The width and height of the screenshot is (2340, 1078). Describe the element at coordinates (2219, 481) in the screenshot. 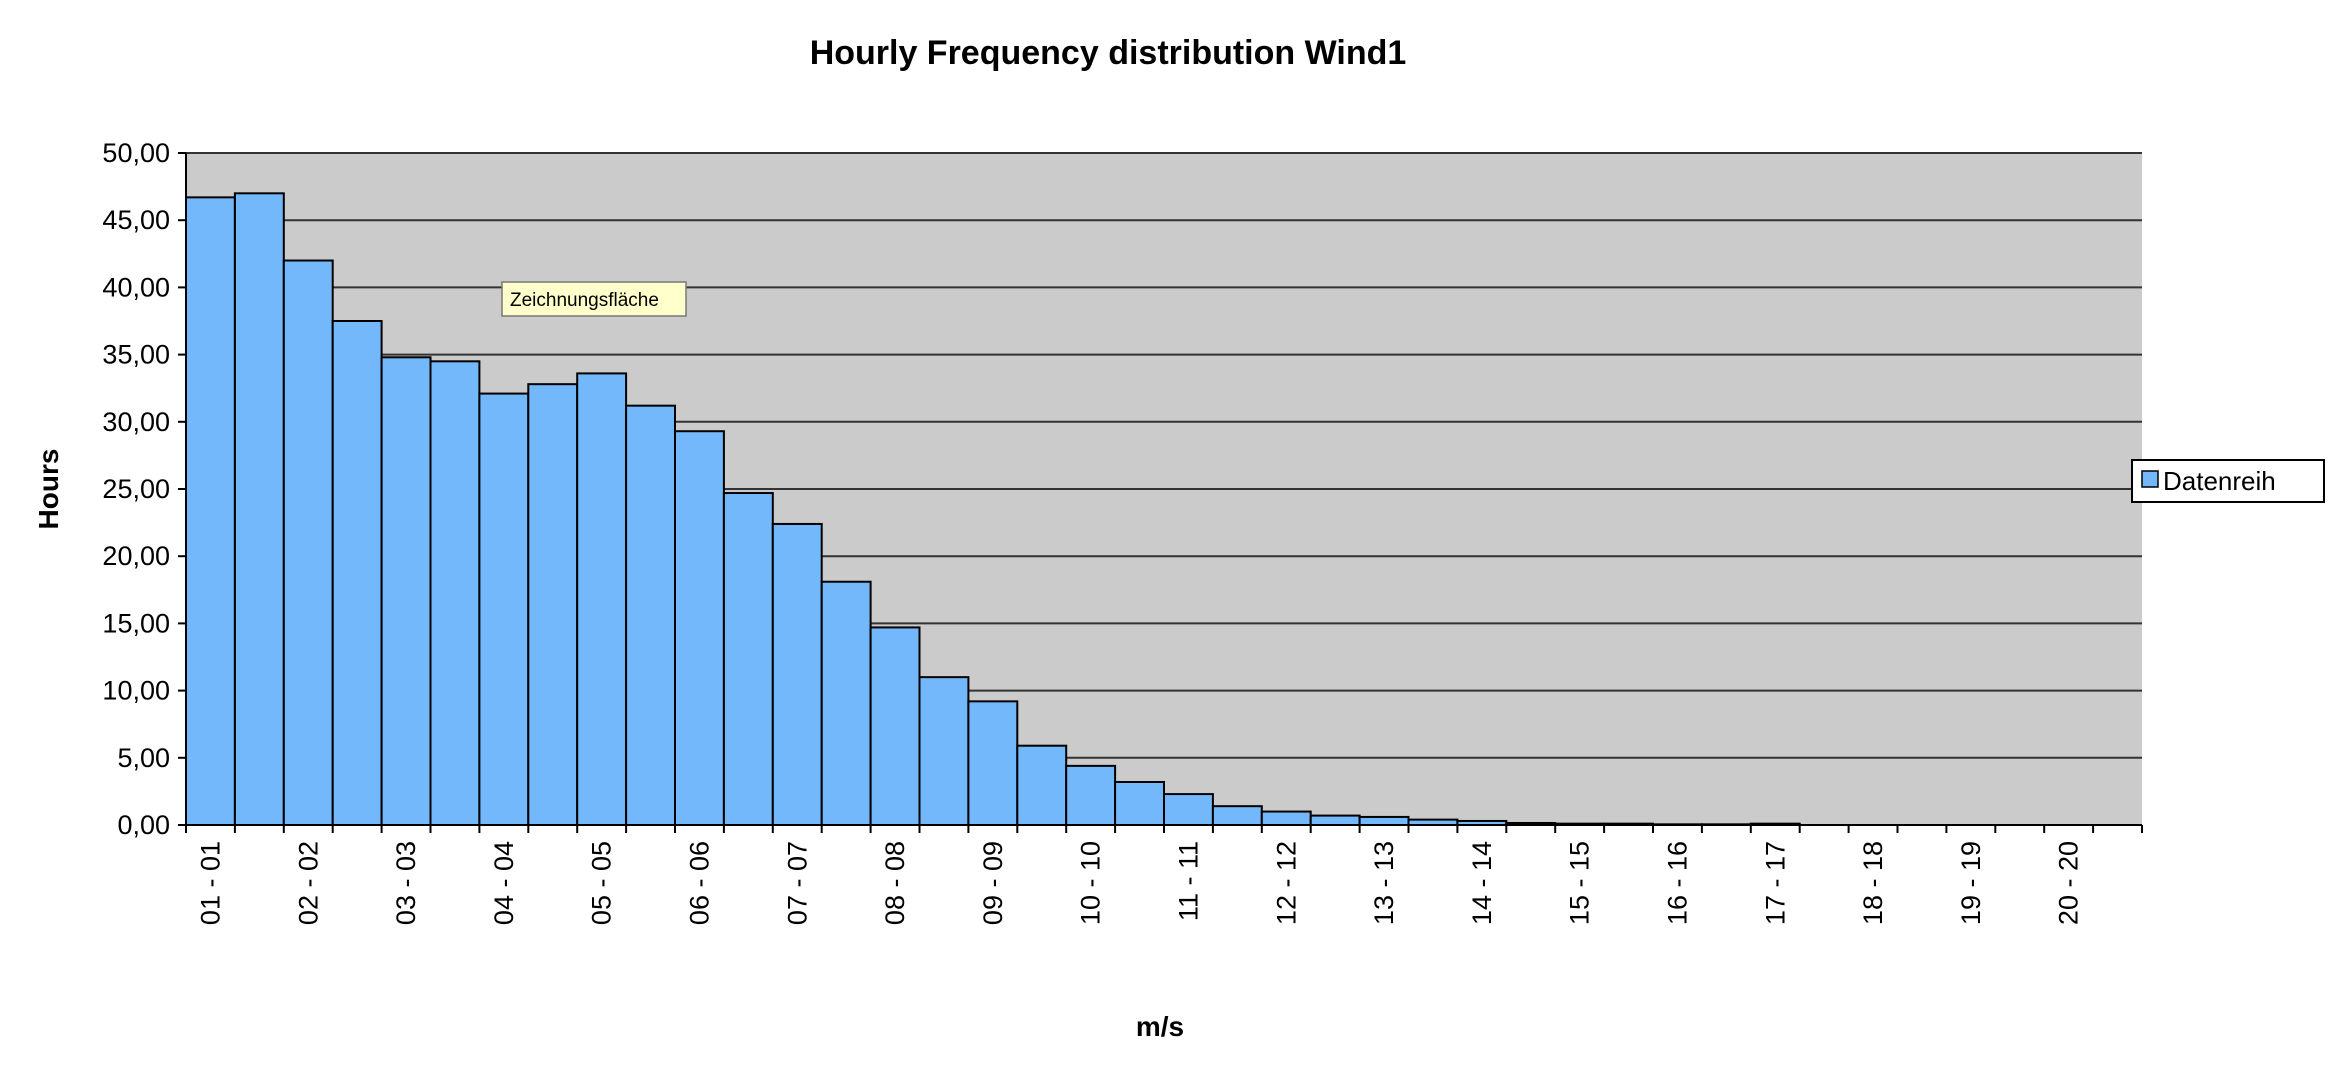

I see `legend-label: Datenreih` at that location.